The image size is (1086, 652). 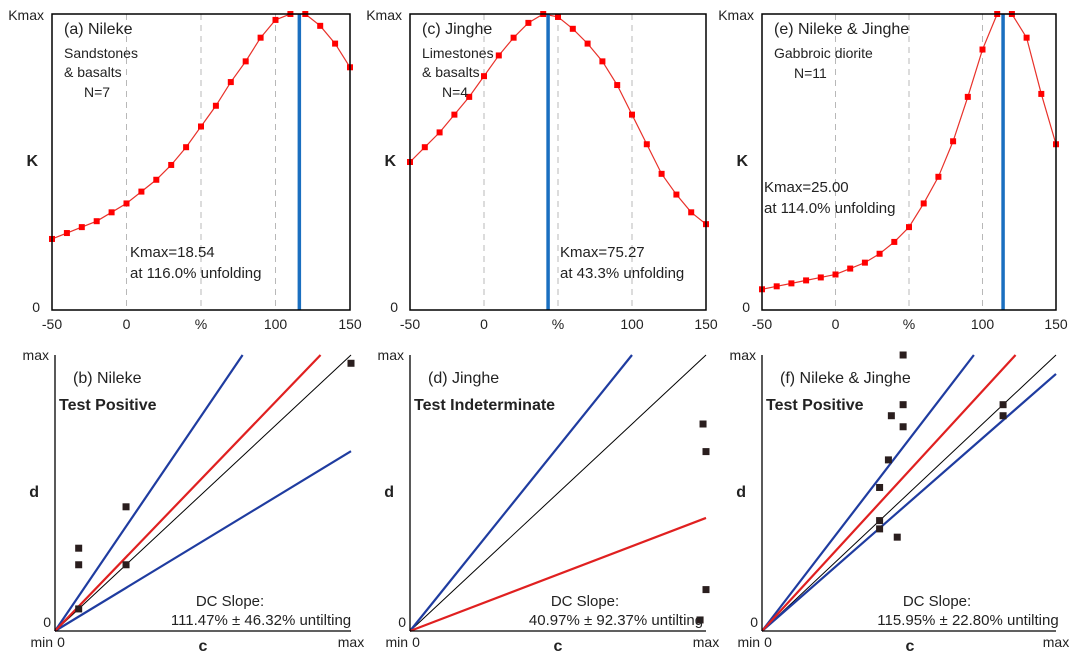 I want to click on kmax-unfolding: at 43.3% unfolding, so click(x=622, y=273).